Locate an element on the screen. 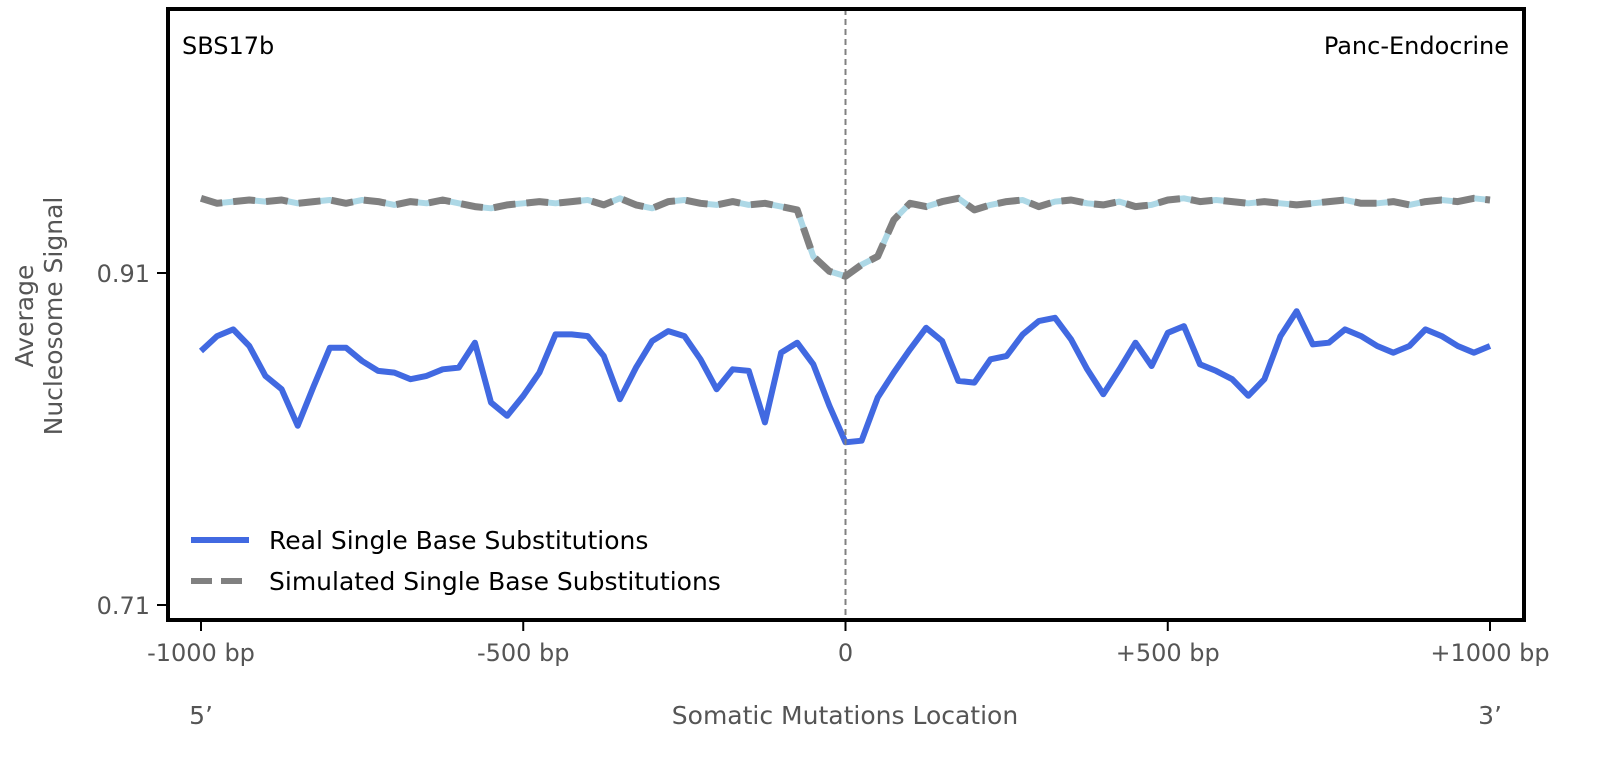 The width and height of the screenshot is (1603, 761). x-axis-ticks: -1000 bp -500 bp 0 +500 bp +1000 bp is located at coordinates (848, 644).